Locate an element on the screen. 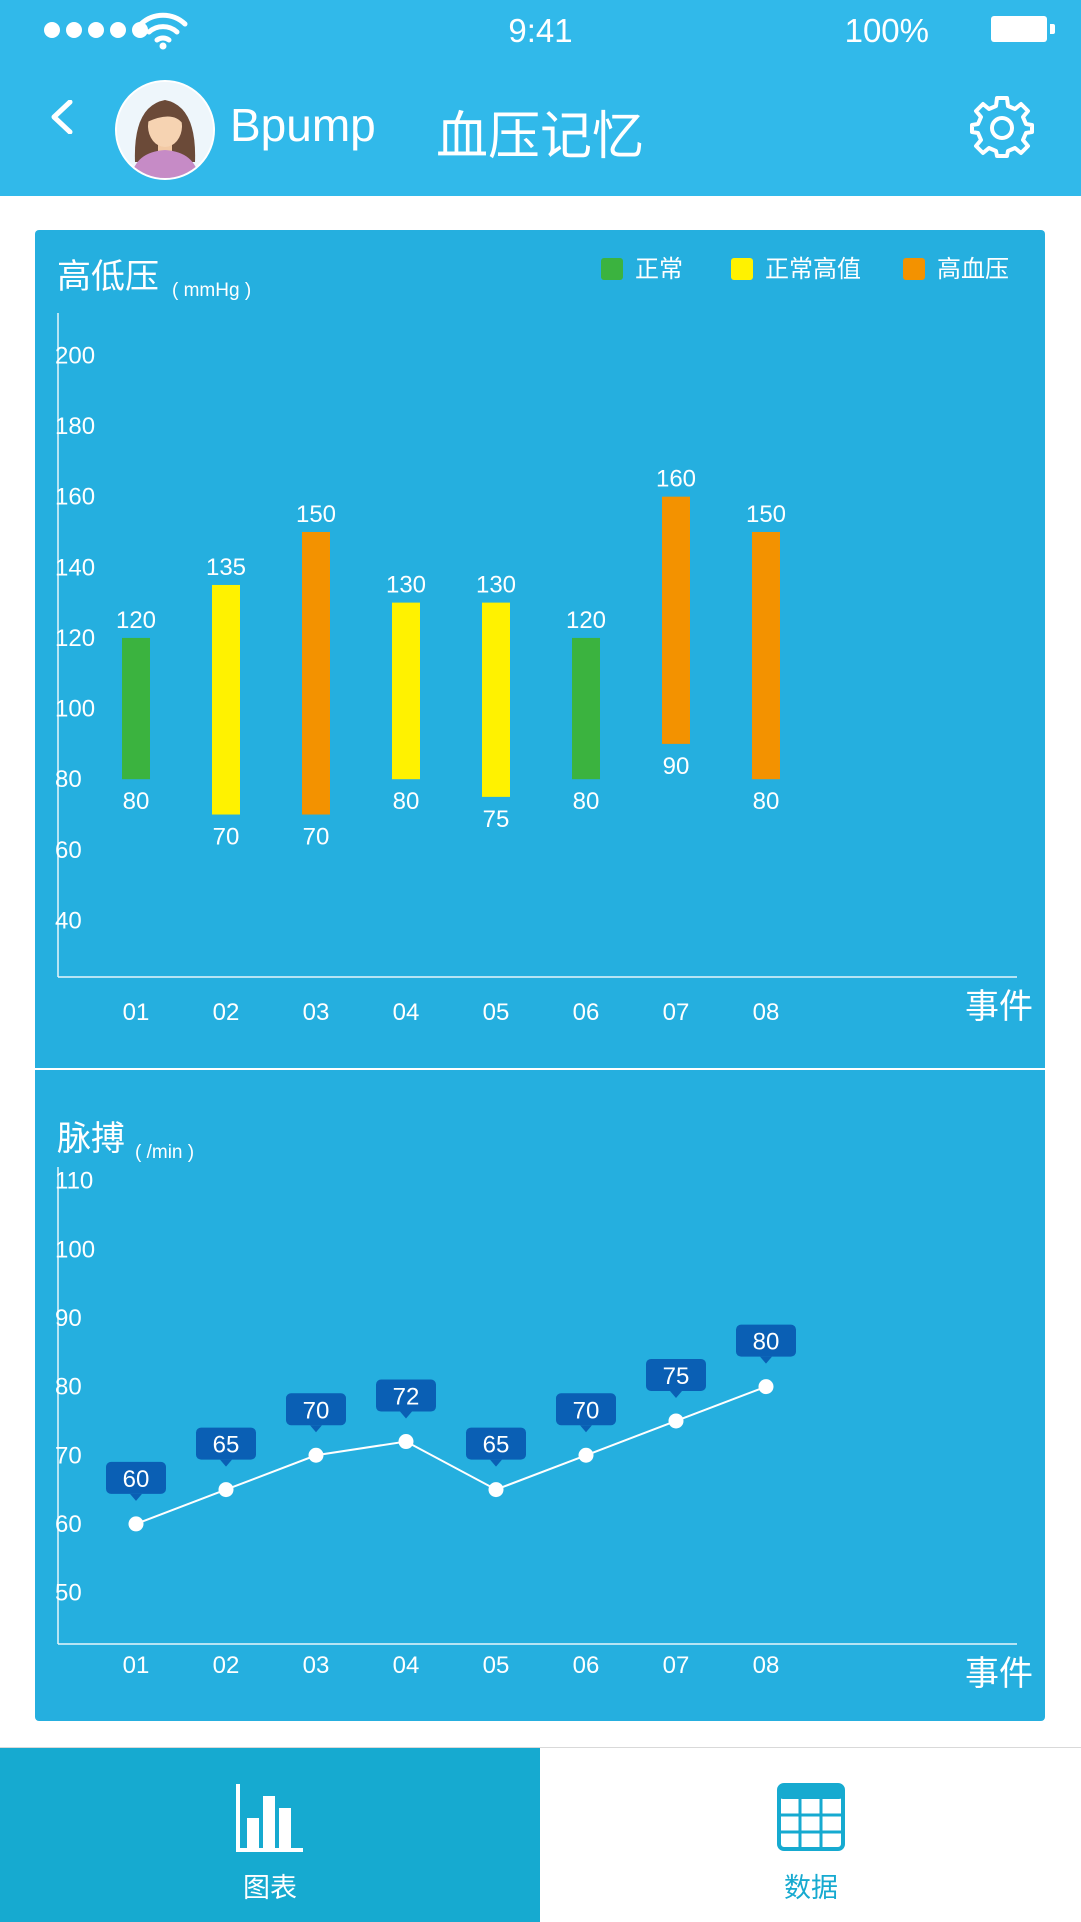  back-arrow-icon is located at coordinates (63, 117).